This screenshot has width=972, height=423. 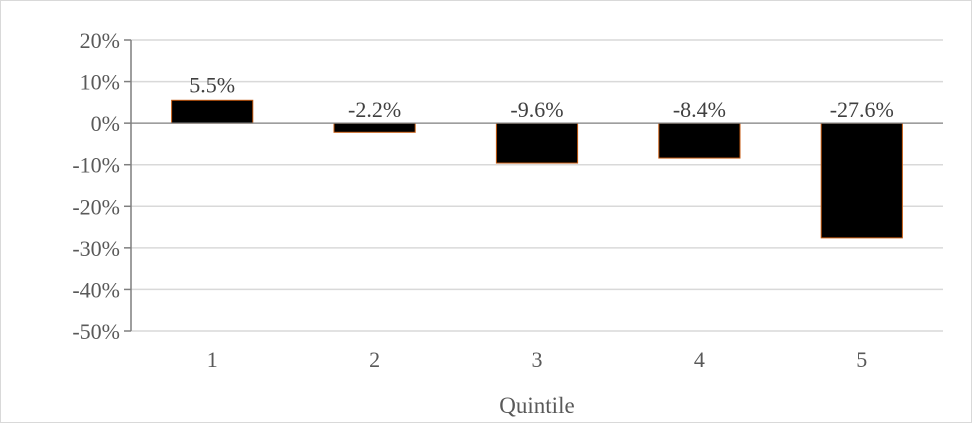 I want to click on y-tick-label: -20%, so click(x=96, y=206).